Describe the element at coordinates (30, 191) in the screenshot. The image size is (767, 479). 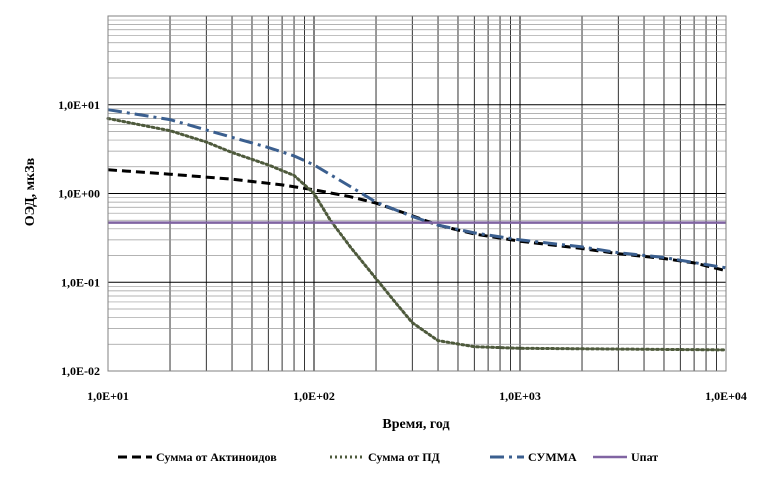
I see `y-axis-title: ОЭД, мкЗв` at that location.